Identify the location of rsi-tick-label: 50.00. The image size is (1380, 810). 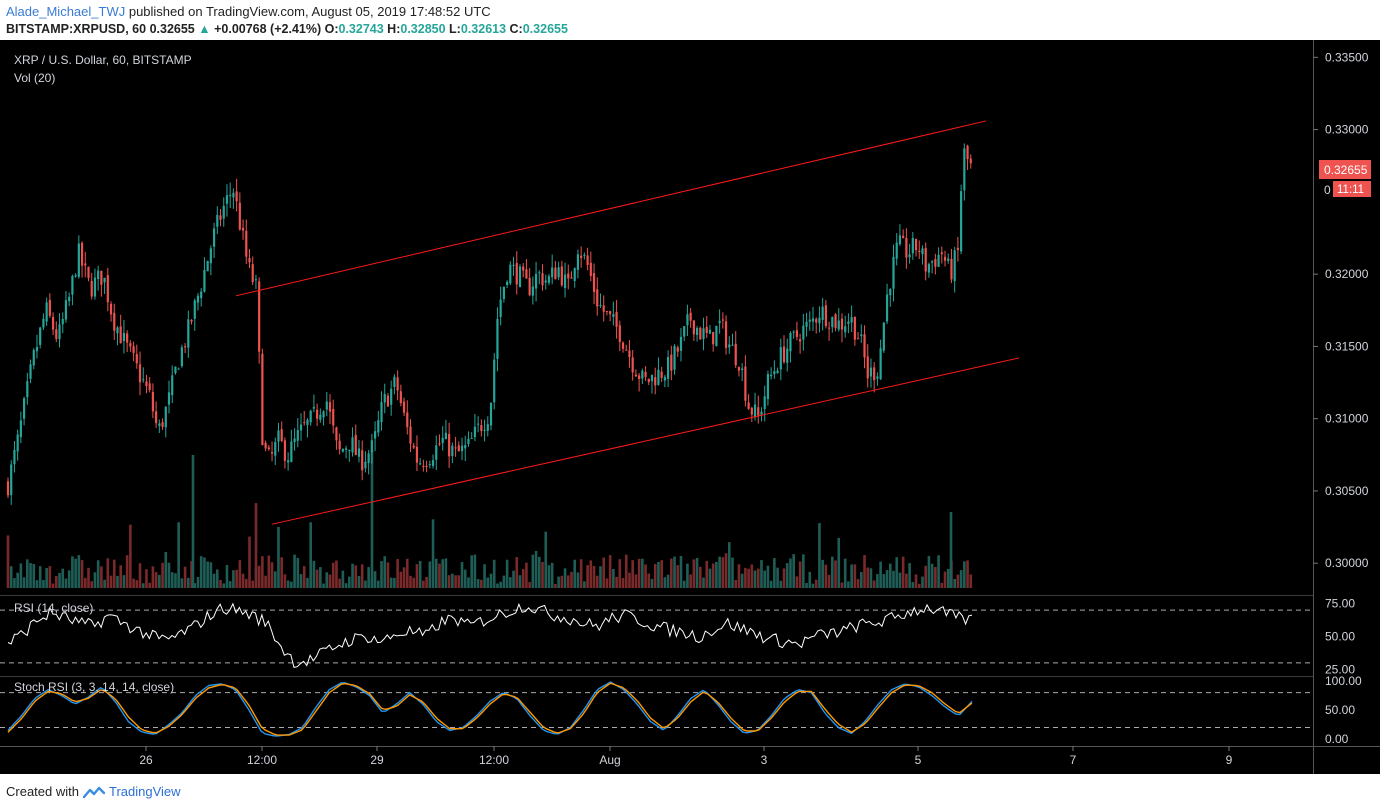
(1340, 637).